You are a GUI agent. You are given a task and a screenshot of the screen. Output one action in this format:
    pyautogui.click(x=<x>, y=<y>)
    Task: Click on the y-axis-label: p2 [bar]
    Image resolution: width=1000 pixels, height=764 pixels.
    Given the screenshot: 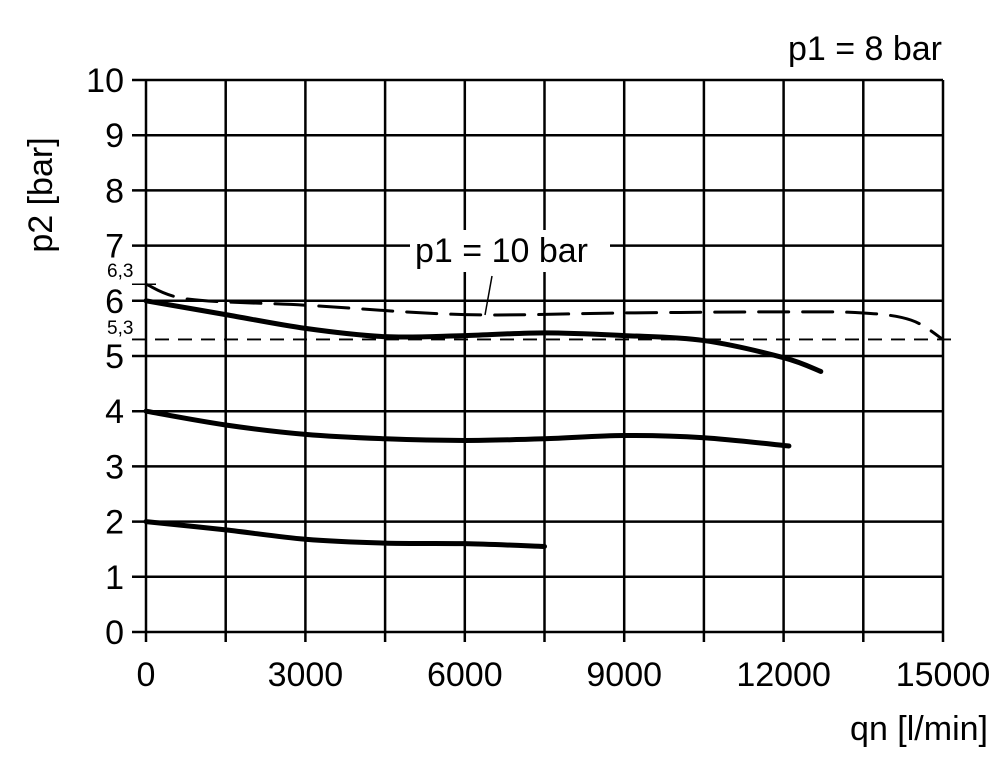 What is the action you would take?
    pyautogui.click(x=41, y=194)
    